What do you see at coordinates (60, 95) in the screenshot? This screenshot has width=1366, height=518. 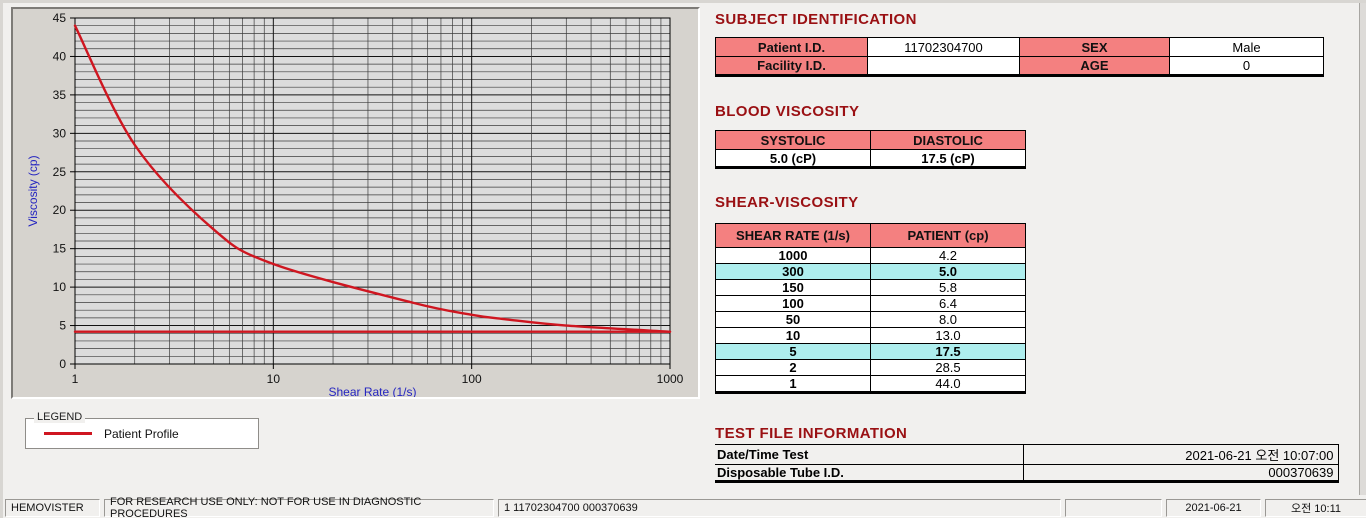 I see `svg-text: 35` at bounding box center [60, 95].